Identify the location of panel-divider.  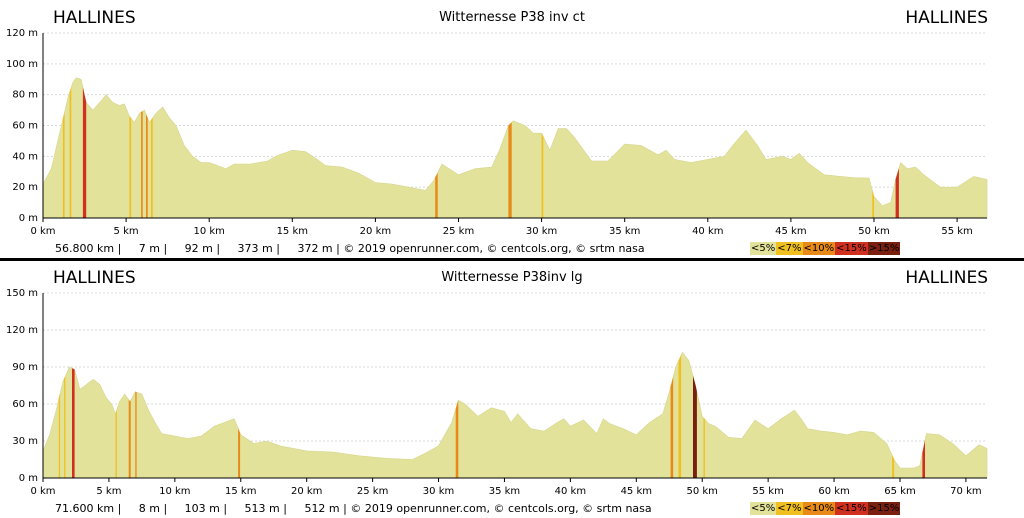
(512, 259).